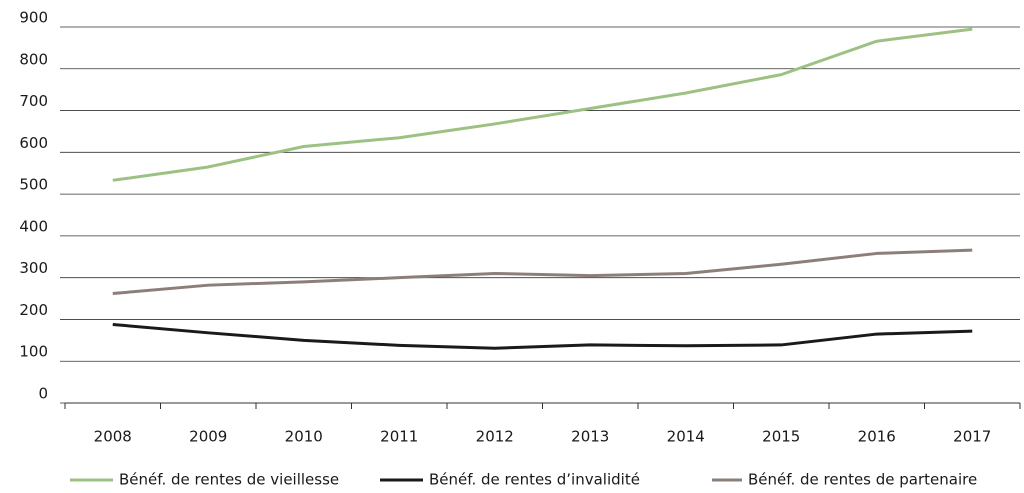  I want to click on y-tick-label: 100, so click(33, 352).